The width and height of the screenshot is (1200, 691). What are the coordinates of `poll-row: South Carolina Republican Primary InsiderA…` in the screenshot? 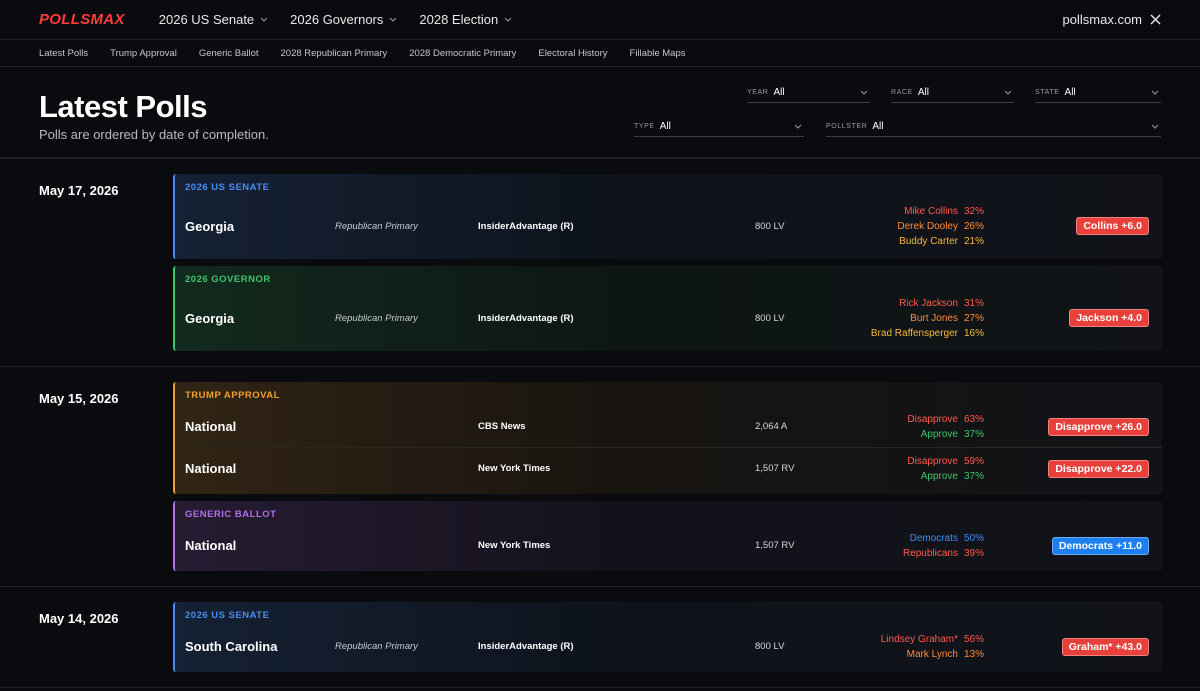 It's located at (668, 646).